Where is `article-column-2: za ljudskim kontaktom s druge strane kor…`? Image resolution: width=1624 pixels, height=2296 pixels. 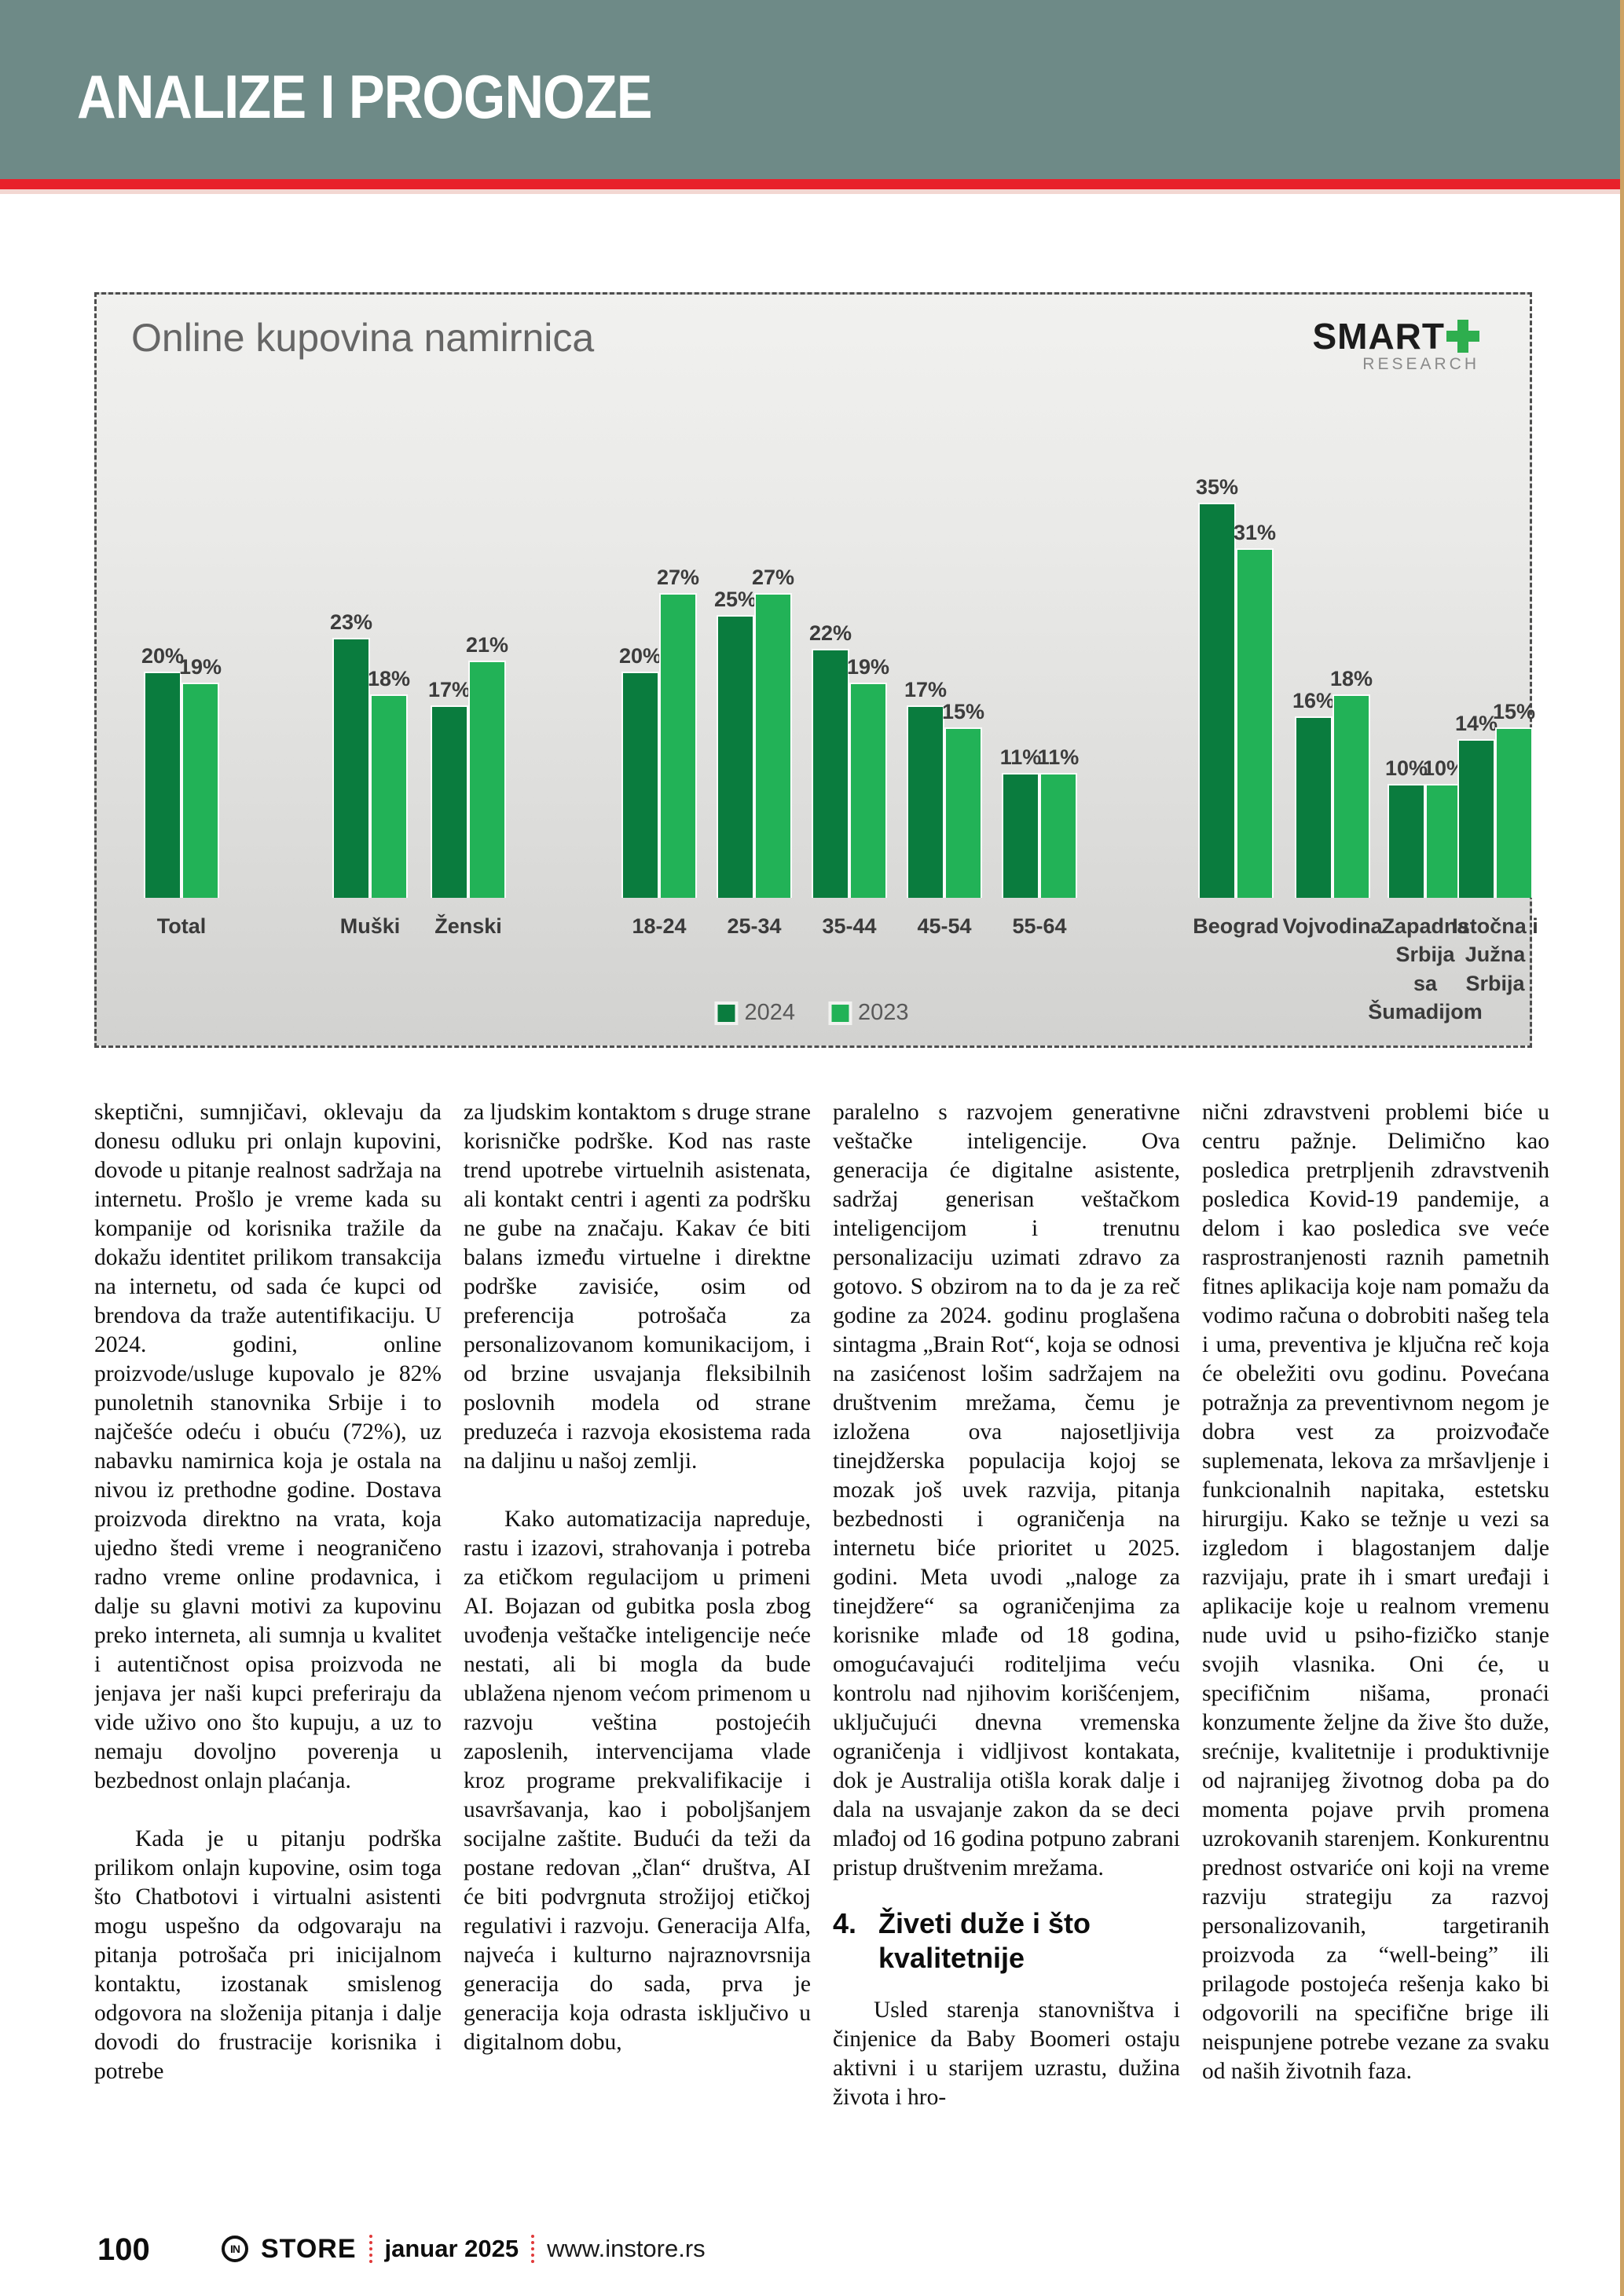 article-column-2: za ljudskim kontaktom s druge strane kor… is located at coordinates (637, 1659).